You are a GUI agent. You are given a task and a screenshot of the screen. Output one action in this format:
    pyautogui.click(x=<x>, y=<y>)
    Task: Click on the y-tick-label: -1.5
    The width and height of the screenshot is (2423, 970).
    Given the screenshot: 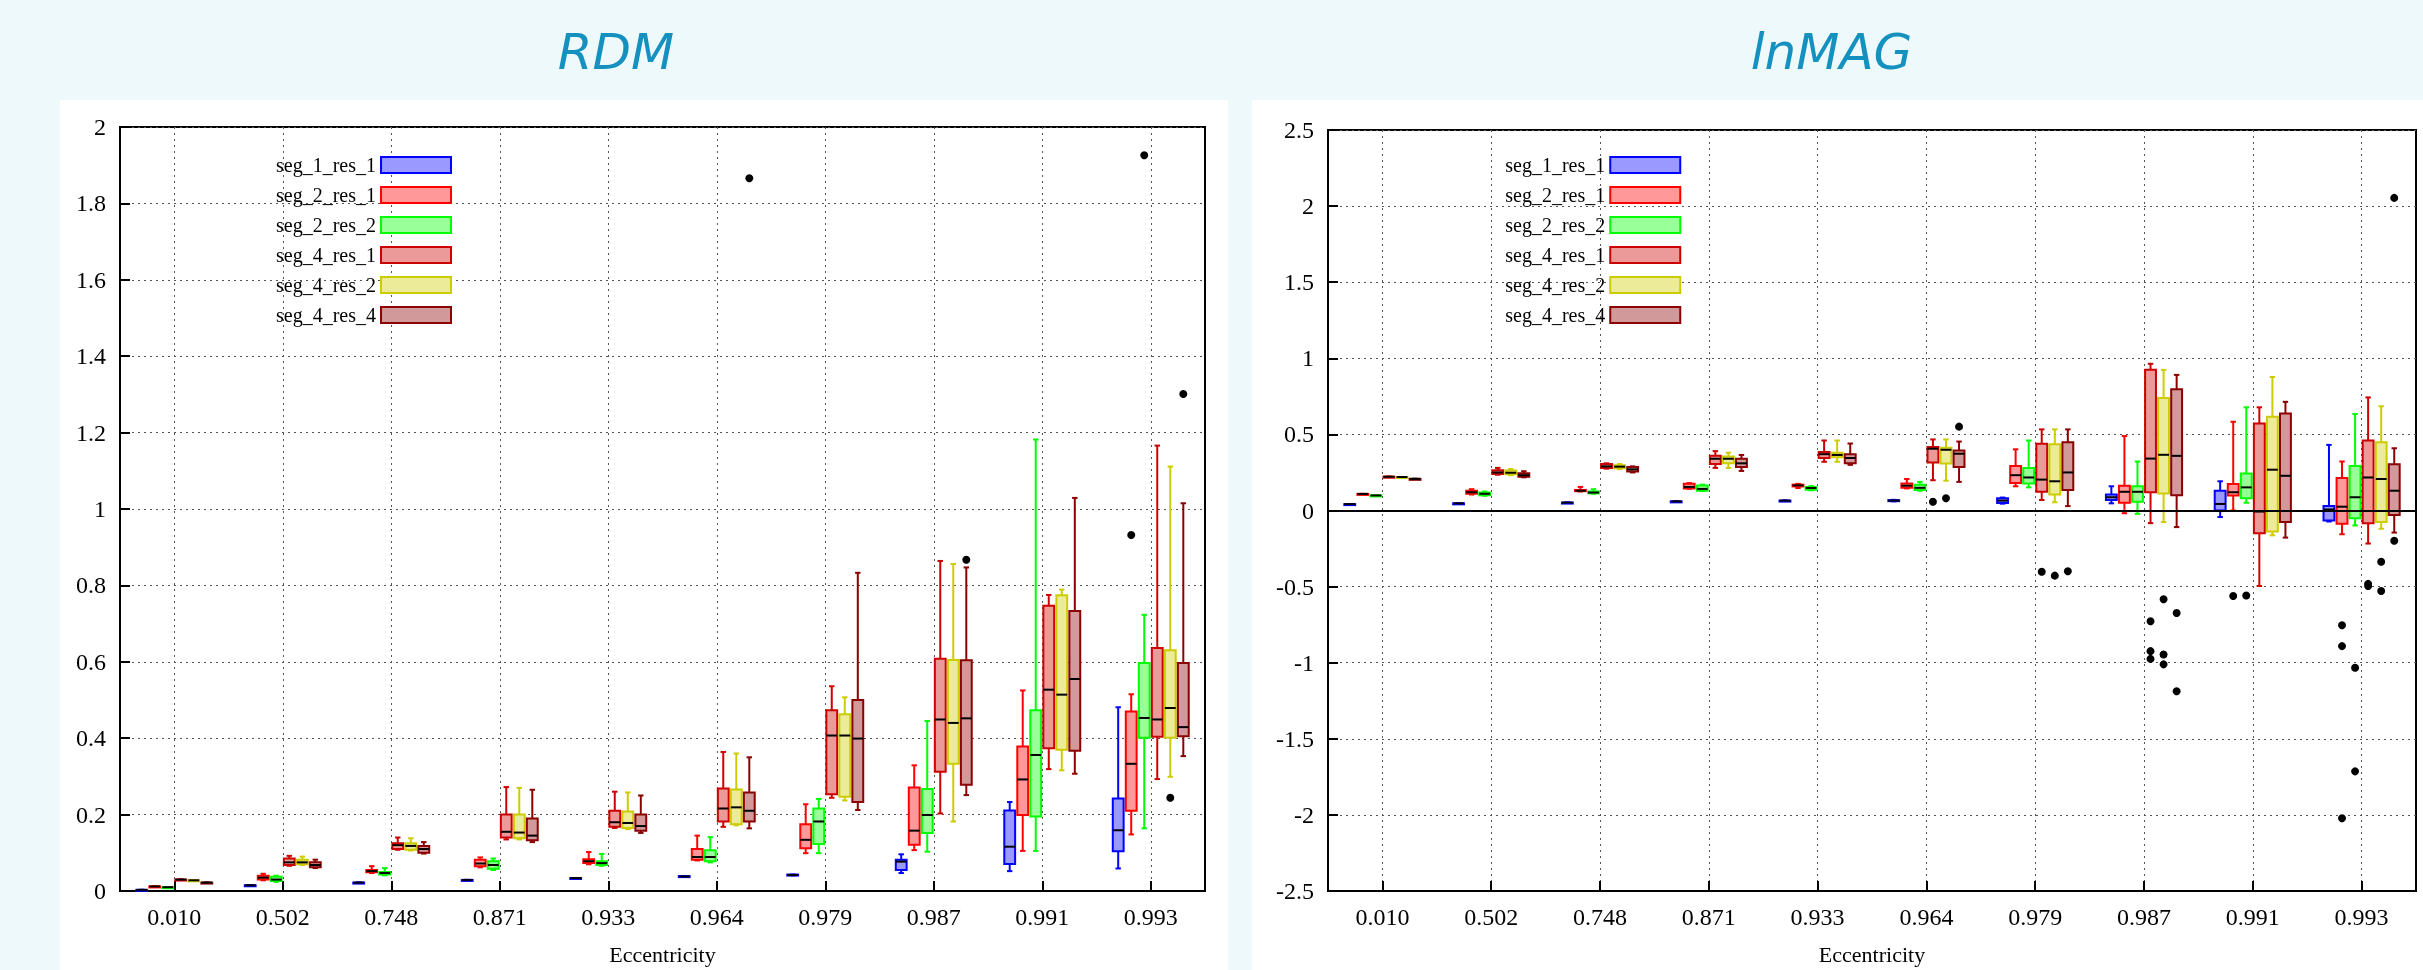 What is the action you would take?
    pyautogui.click(x=1295, y=738)
    